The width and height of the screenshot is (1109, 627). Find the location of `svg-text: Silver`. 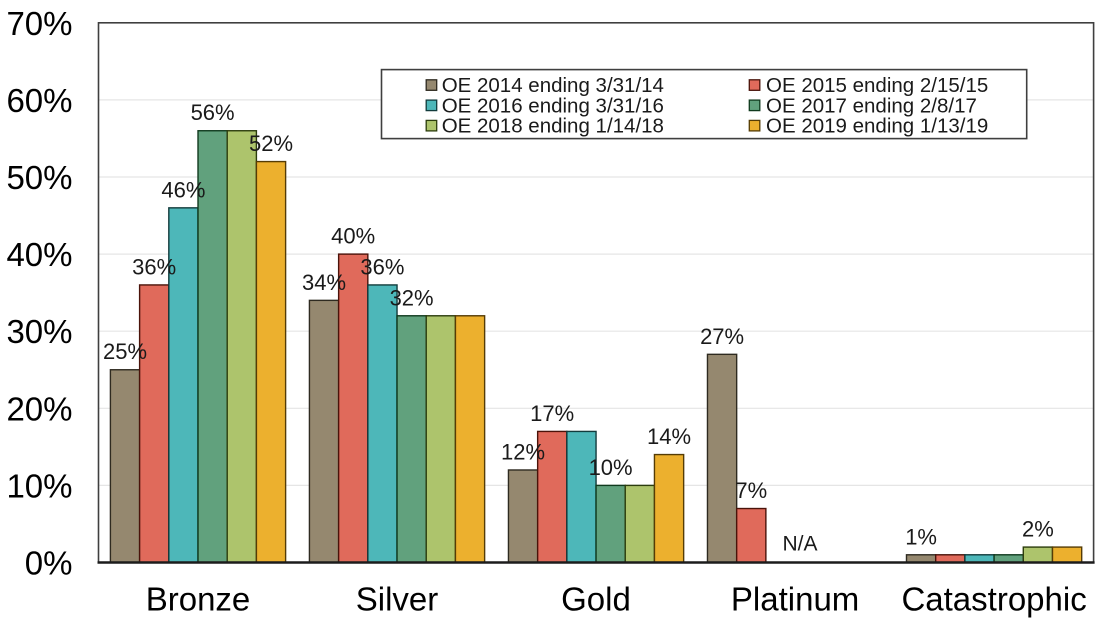

svg-text: Silver is located at coordinates (397, 599).